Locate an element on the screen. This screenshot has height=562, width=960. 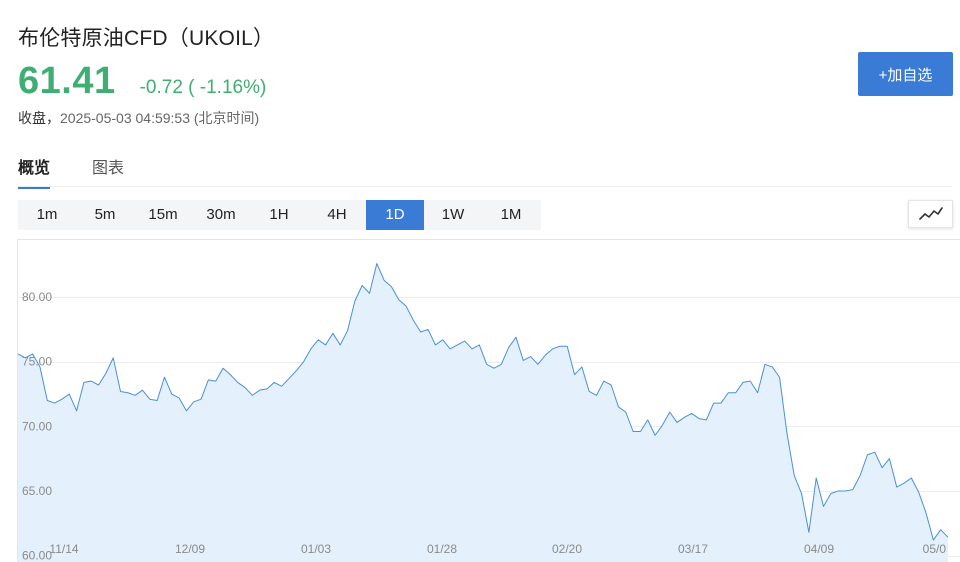
x-tick-label: 03/17 is located at coordinates (693, 549).